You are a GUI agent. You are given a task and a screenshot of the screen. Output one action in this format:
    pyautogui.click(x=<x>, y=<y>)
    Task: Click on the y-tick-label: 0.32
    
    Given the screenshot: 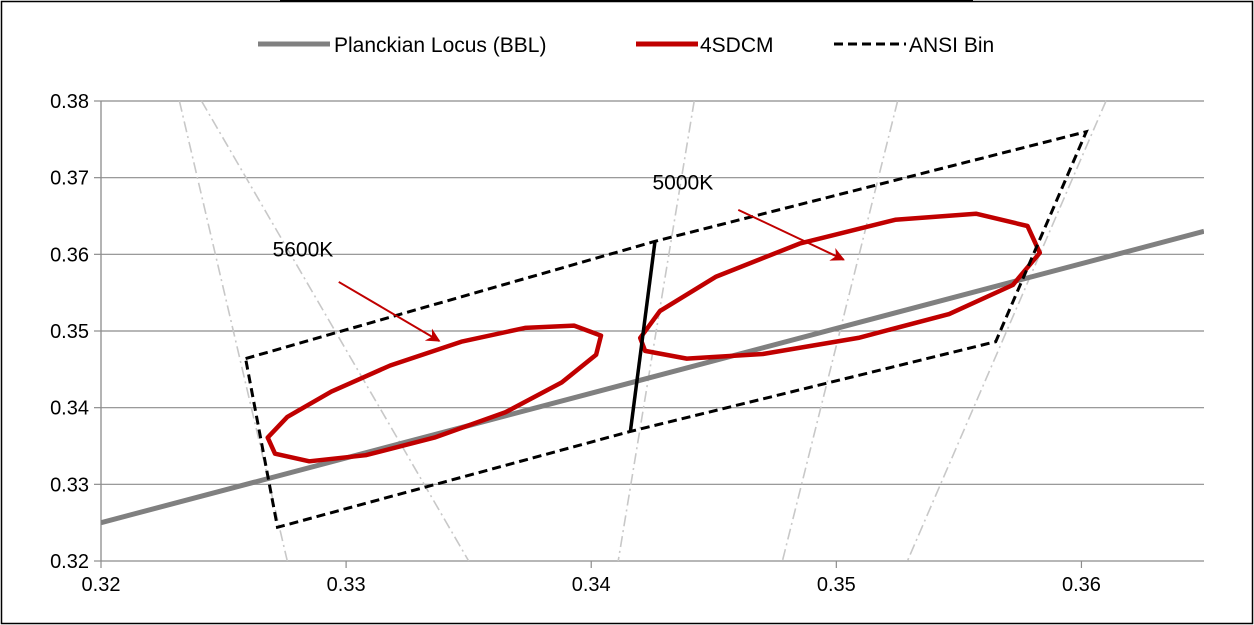 What is the action you would take?
    pyautogui.click(x=69, y=562)
    